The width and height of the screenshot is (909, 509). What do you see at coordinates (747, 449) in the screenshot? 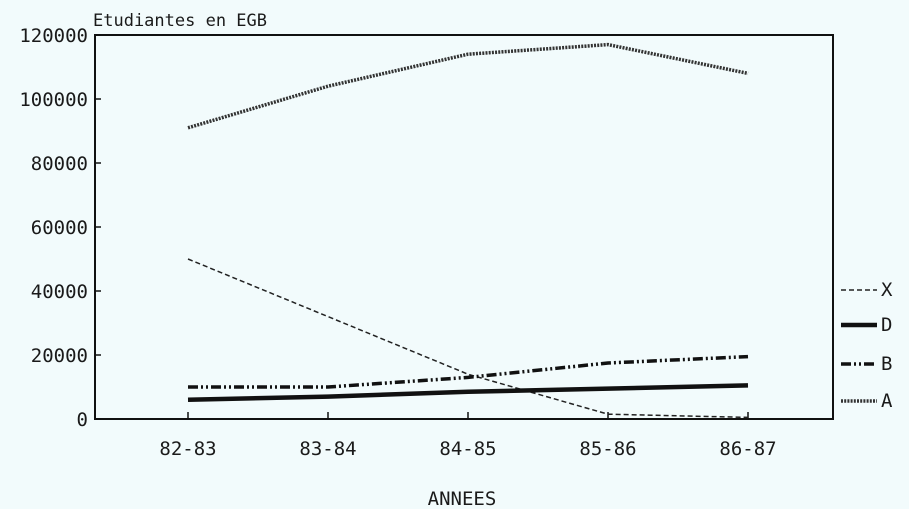
I see `x-tick-label: 86-87` at bounding box center [747, 449].